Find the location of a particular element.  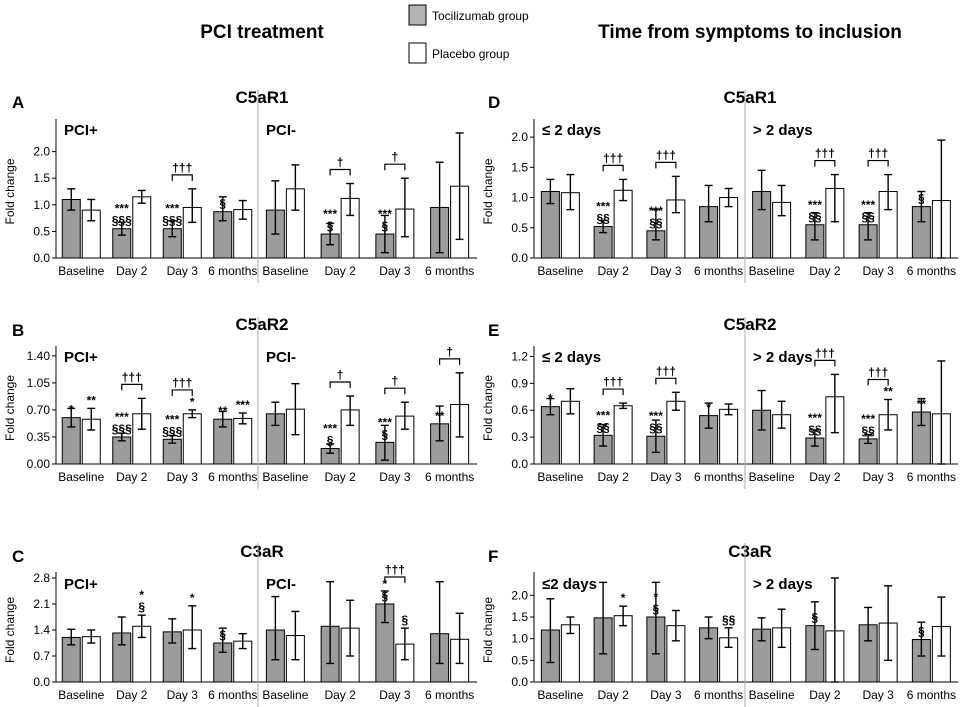

chart-d-ytick-label: 2.0 is located at coordinates (519, 137).